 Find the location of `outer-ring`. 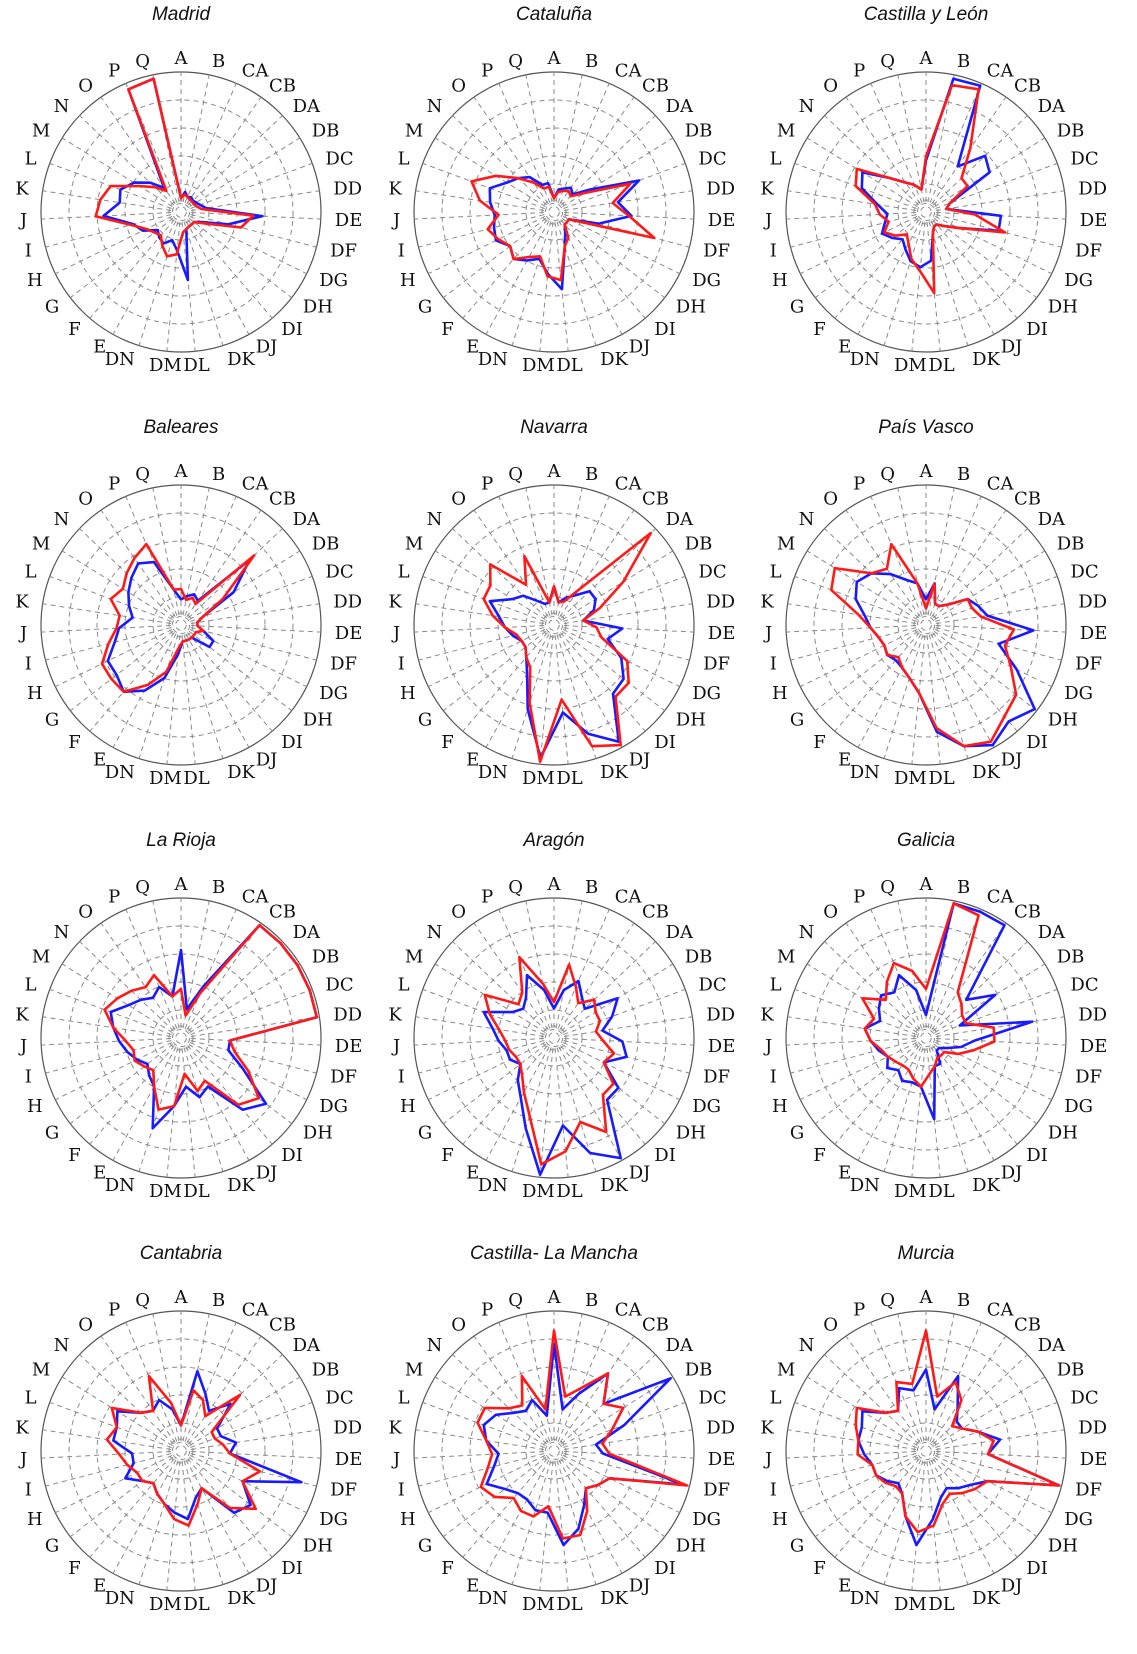

outer-ring is located at coordinates (181, 625).